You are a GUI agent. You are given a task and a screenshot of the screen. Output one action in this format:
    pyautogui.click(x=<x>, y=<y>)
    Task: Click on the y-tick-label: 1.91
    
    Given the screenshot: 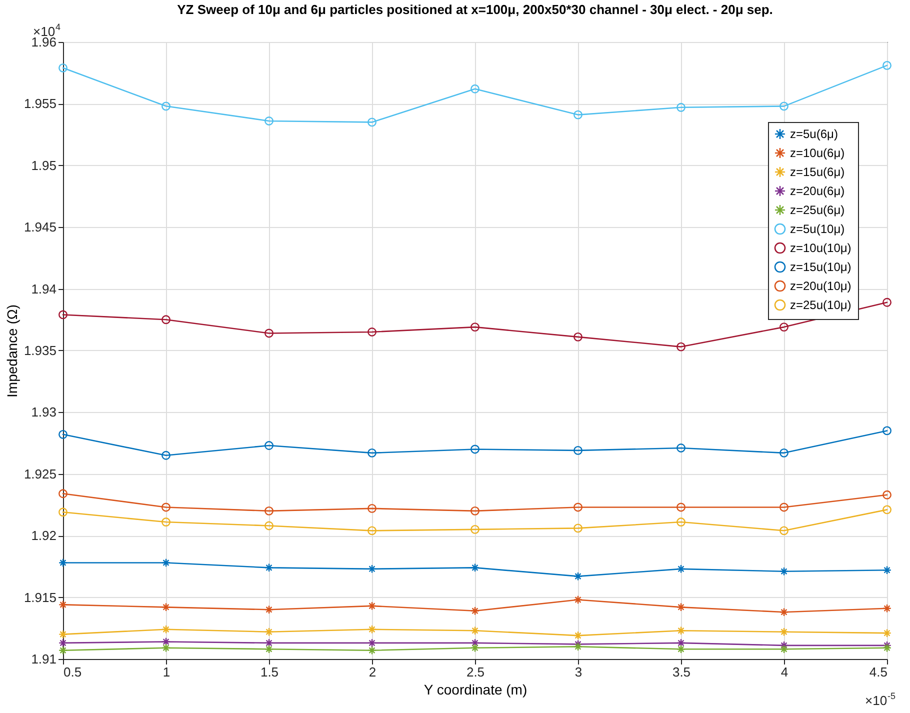 What is the action you would take?
    pyautogui.click(x=43, y=659)
    